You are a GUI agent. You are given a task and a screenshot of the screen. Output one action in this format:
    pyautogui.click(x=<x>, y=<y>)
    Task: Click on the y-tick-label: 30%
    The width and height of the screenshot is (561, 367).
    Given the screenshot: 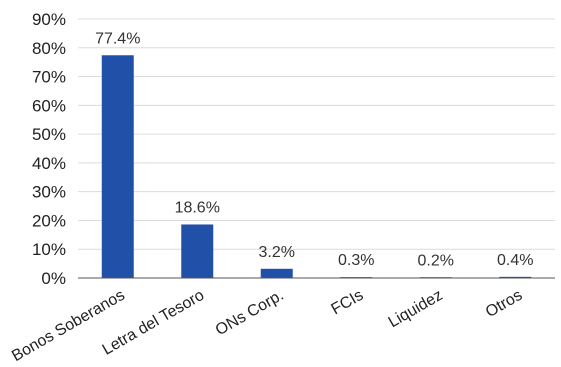 What is the action you would take?
    pyautogui.click(x=49, y=192)
    